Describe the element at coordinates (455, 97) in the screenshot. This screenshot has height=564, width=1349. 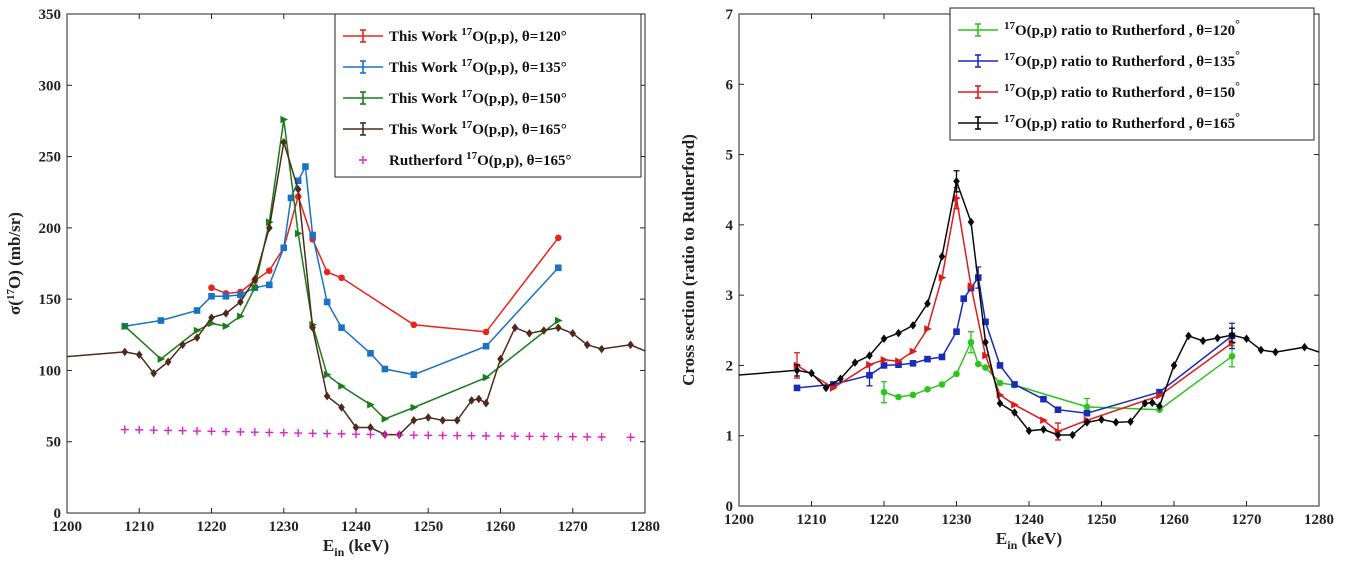
I see `legend-item: This Work 17O(p,p), θ=150°` at that location.